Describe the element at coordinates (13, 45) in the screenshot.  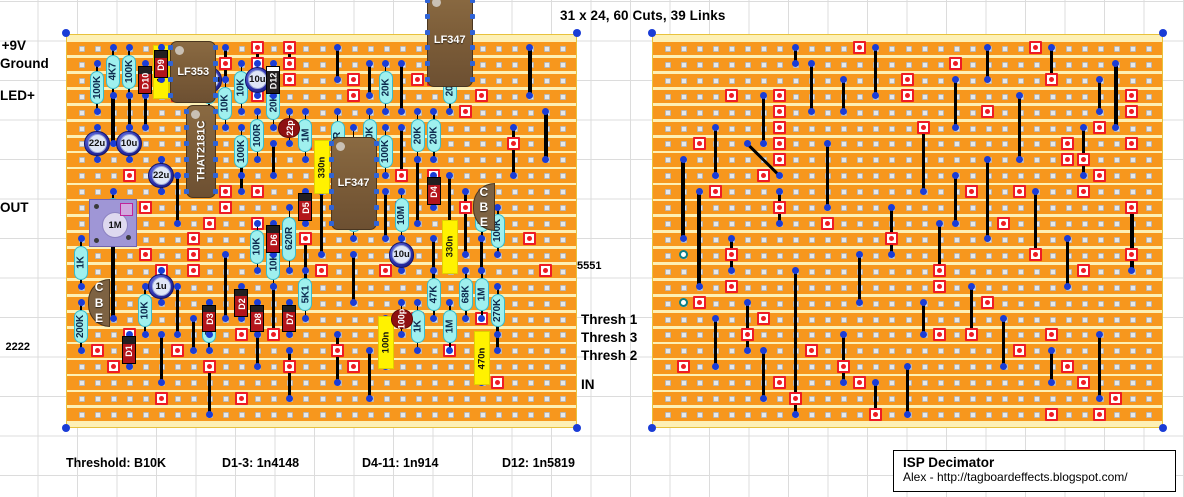
I see `edge-label: +9V` at that location.